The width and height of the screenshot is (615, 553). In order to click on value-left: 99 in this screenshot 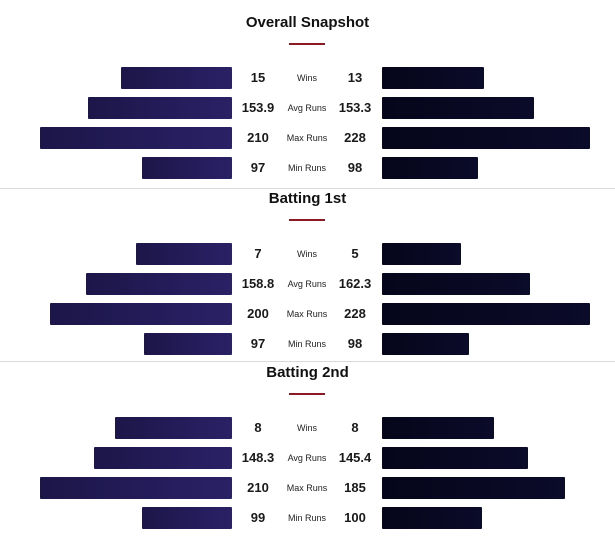, I will do `click(258, 517)`.